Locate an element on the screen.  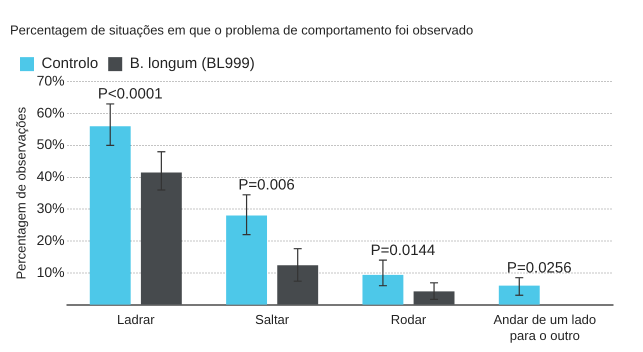
x-tick-label: Andar de um lado para o outro is located at coordinates (545, 327).